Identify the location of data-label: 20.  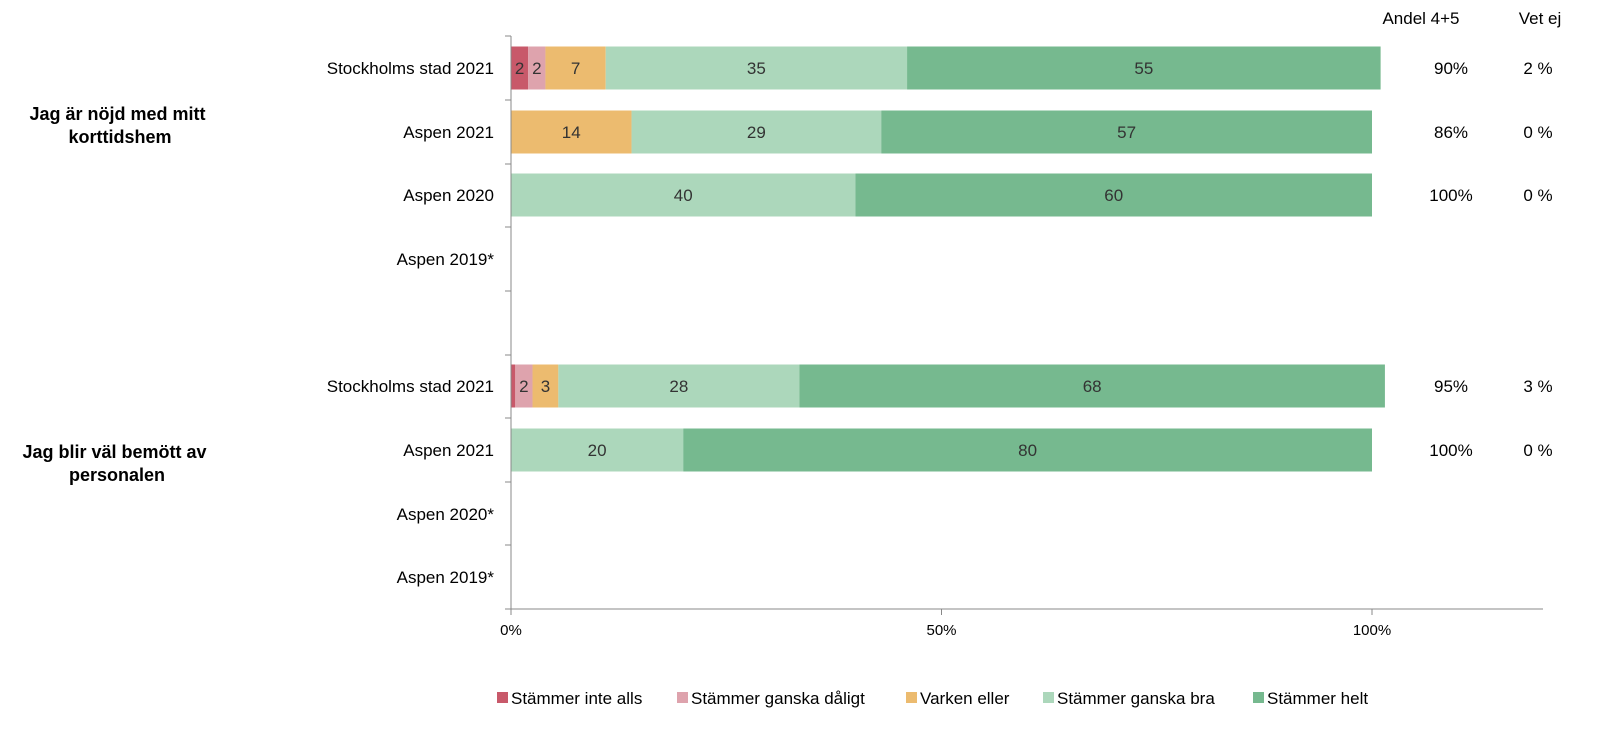
(597, 450).